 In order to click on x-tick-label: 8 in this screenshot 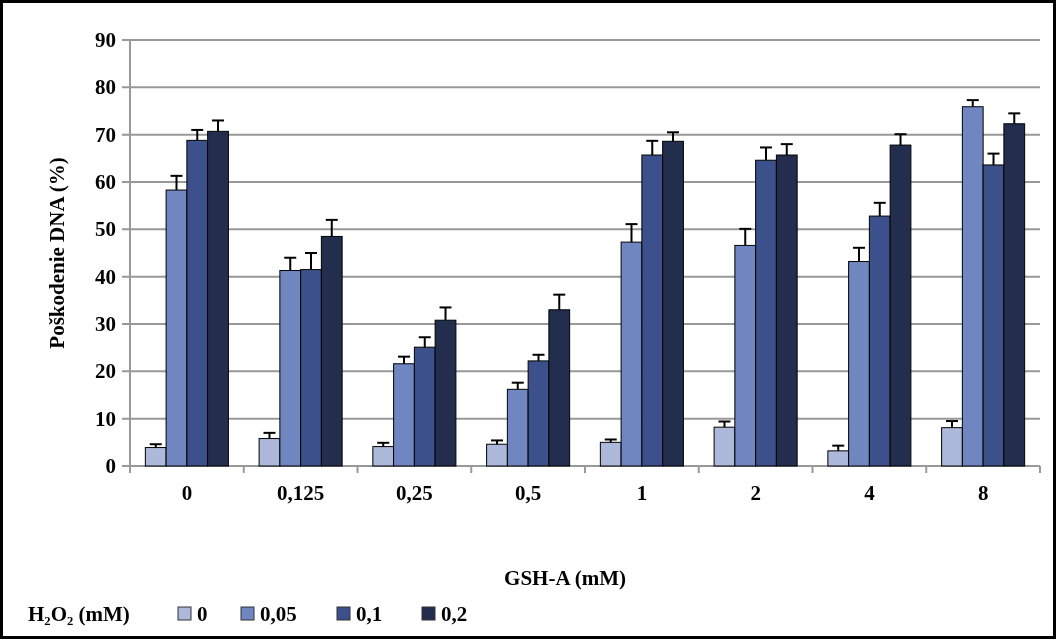, I will do `click(983, 493)`.